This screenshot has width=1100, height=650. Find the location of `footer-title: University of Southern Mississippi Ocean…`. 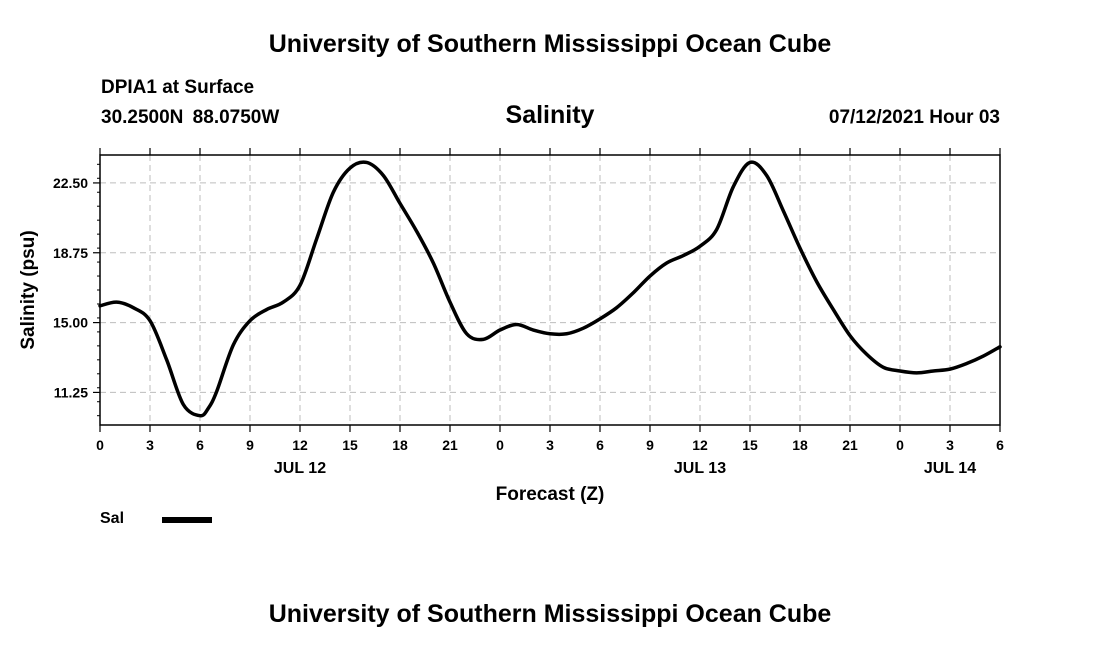

footer-title: University of Southern Mississippi Ocean… is located at coordinates (550, 614).